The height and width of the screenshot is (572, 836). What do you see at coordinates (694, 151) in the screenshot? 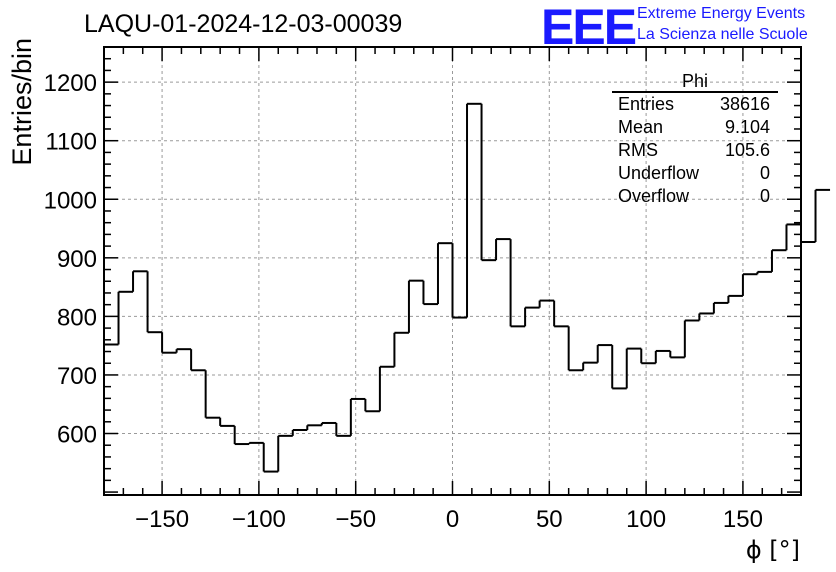
I see `stats-row-rms: RMS 105.6` at bounding box center [694, 151].